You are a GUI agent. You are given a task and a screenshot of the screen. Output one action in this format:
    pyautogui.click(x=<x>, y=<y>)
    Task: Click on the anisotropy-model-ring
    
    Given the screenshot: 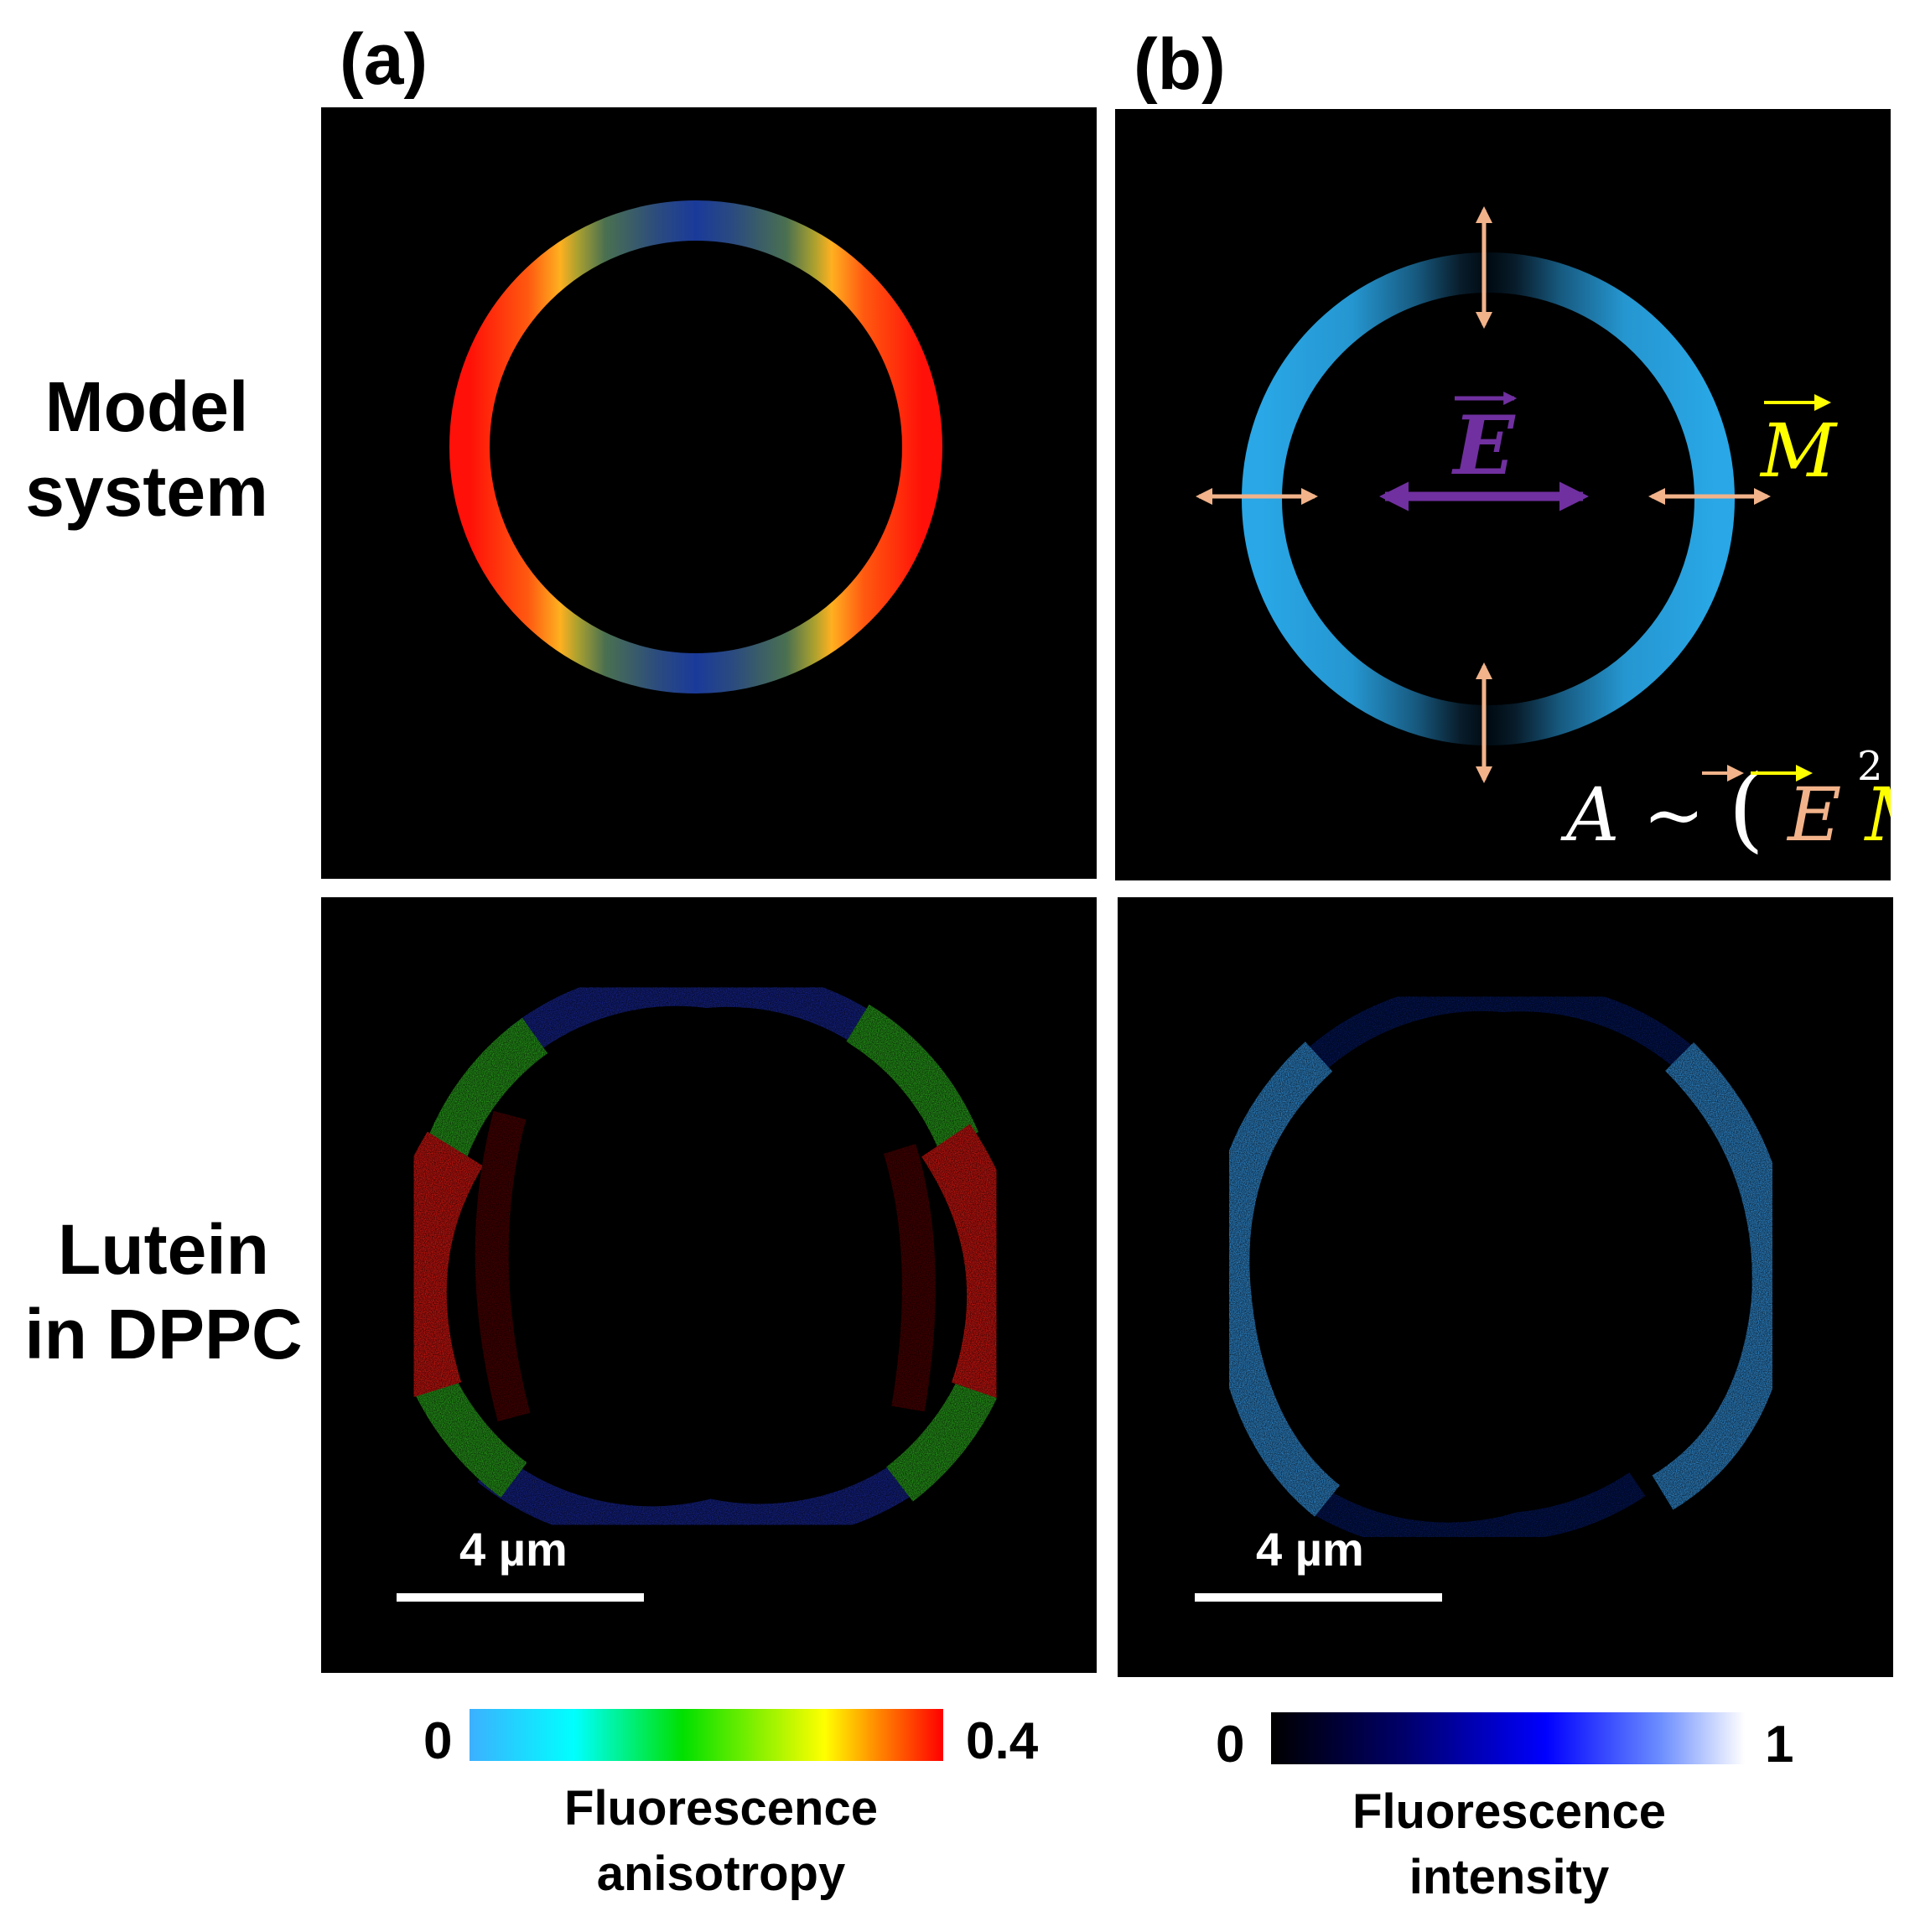 What is the action you would take?
    pyautogui.click(x=695, y=446)
    